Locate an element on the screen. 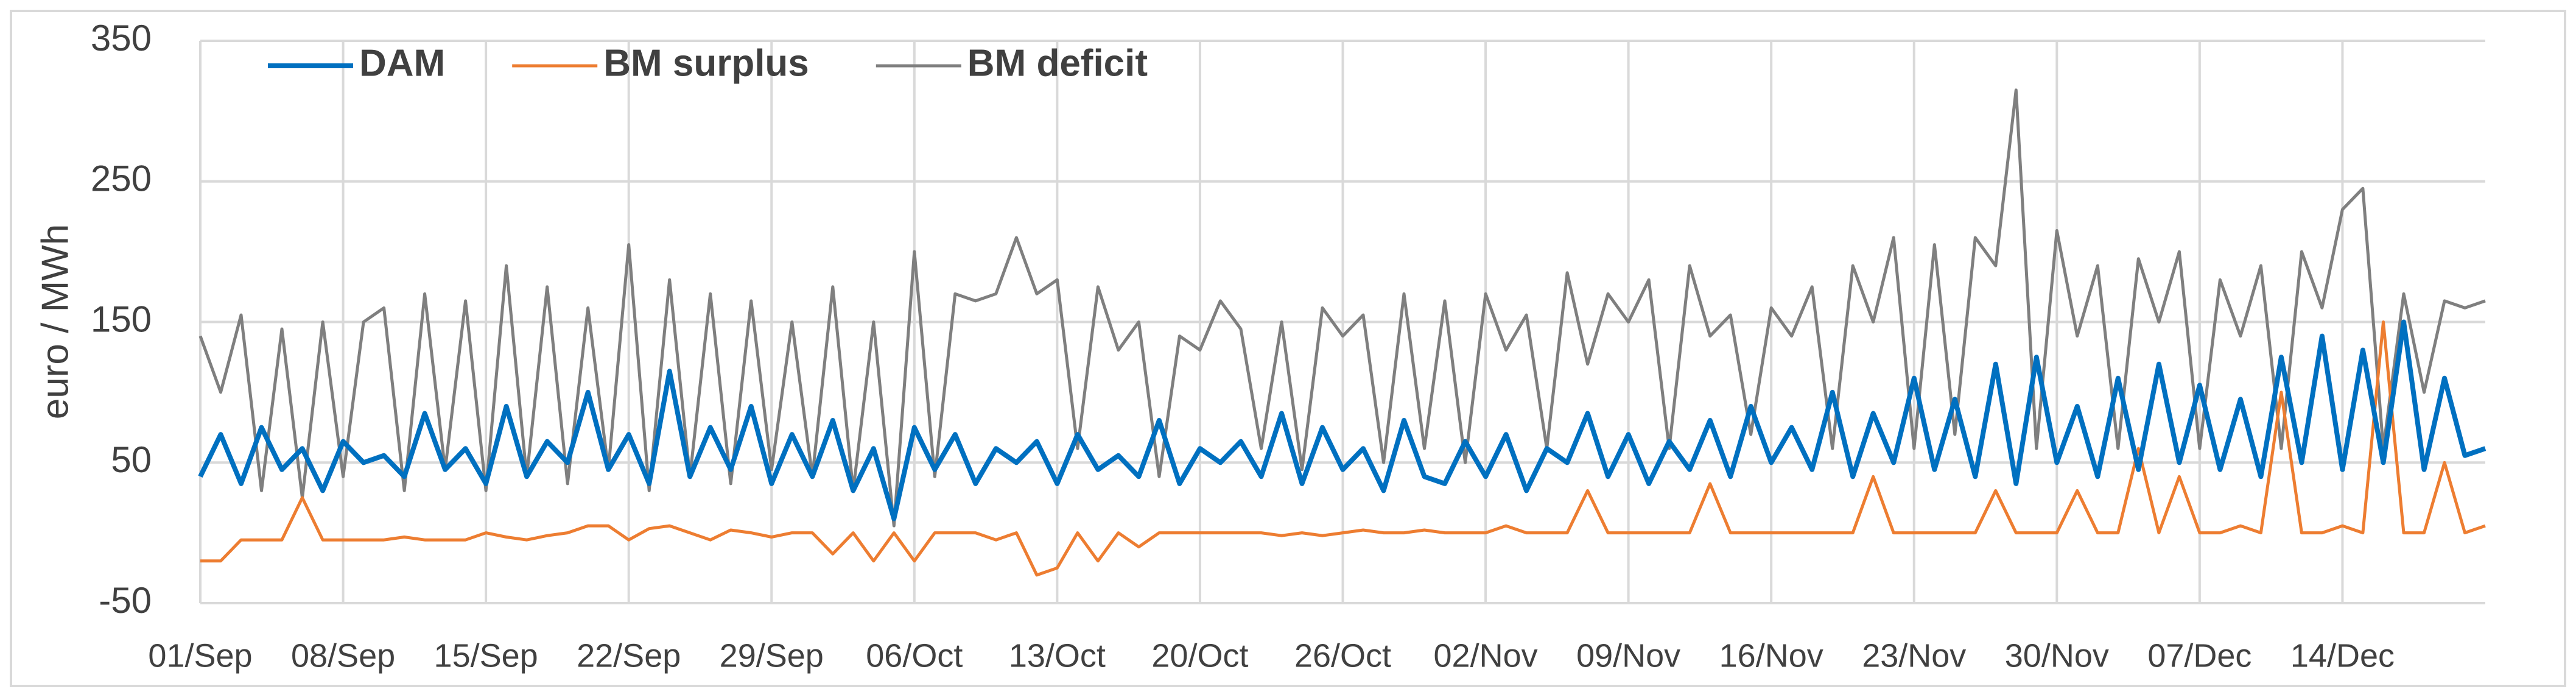 This screenshot has width=2576, height=700. x-tick-label: 23/Nov is located at coordinates (1914, 656).